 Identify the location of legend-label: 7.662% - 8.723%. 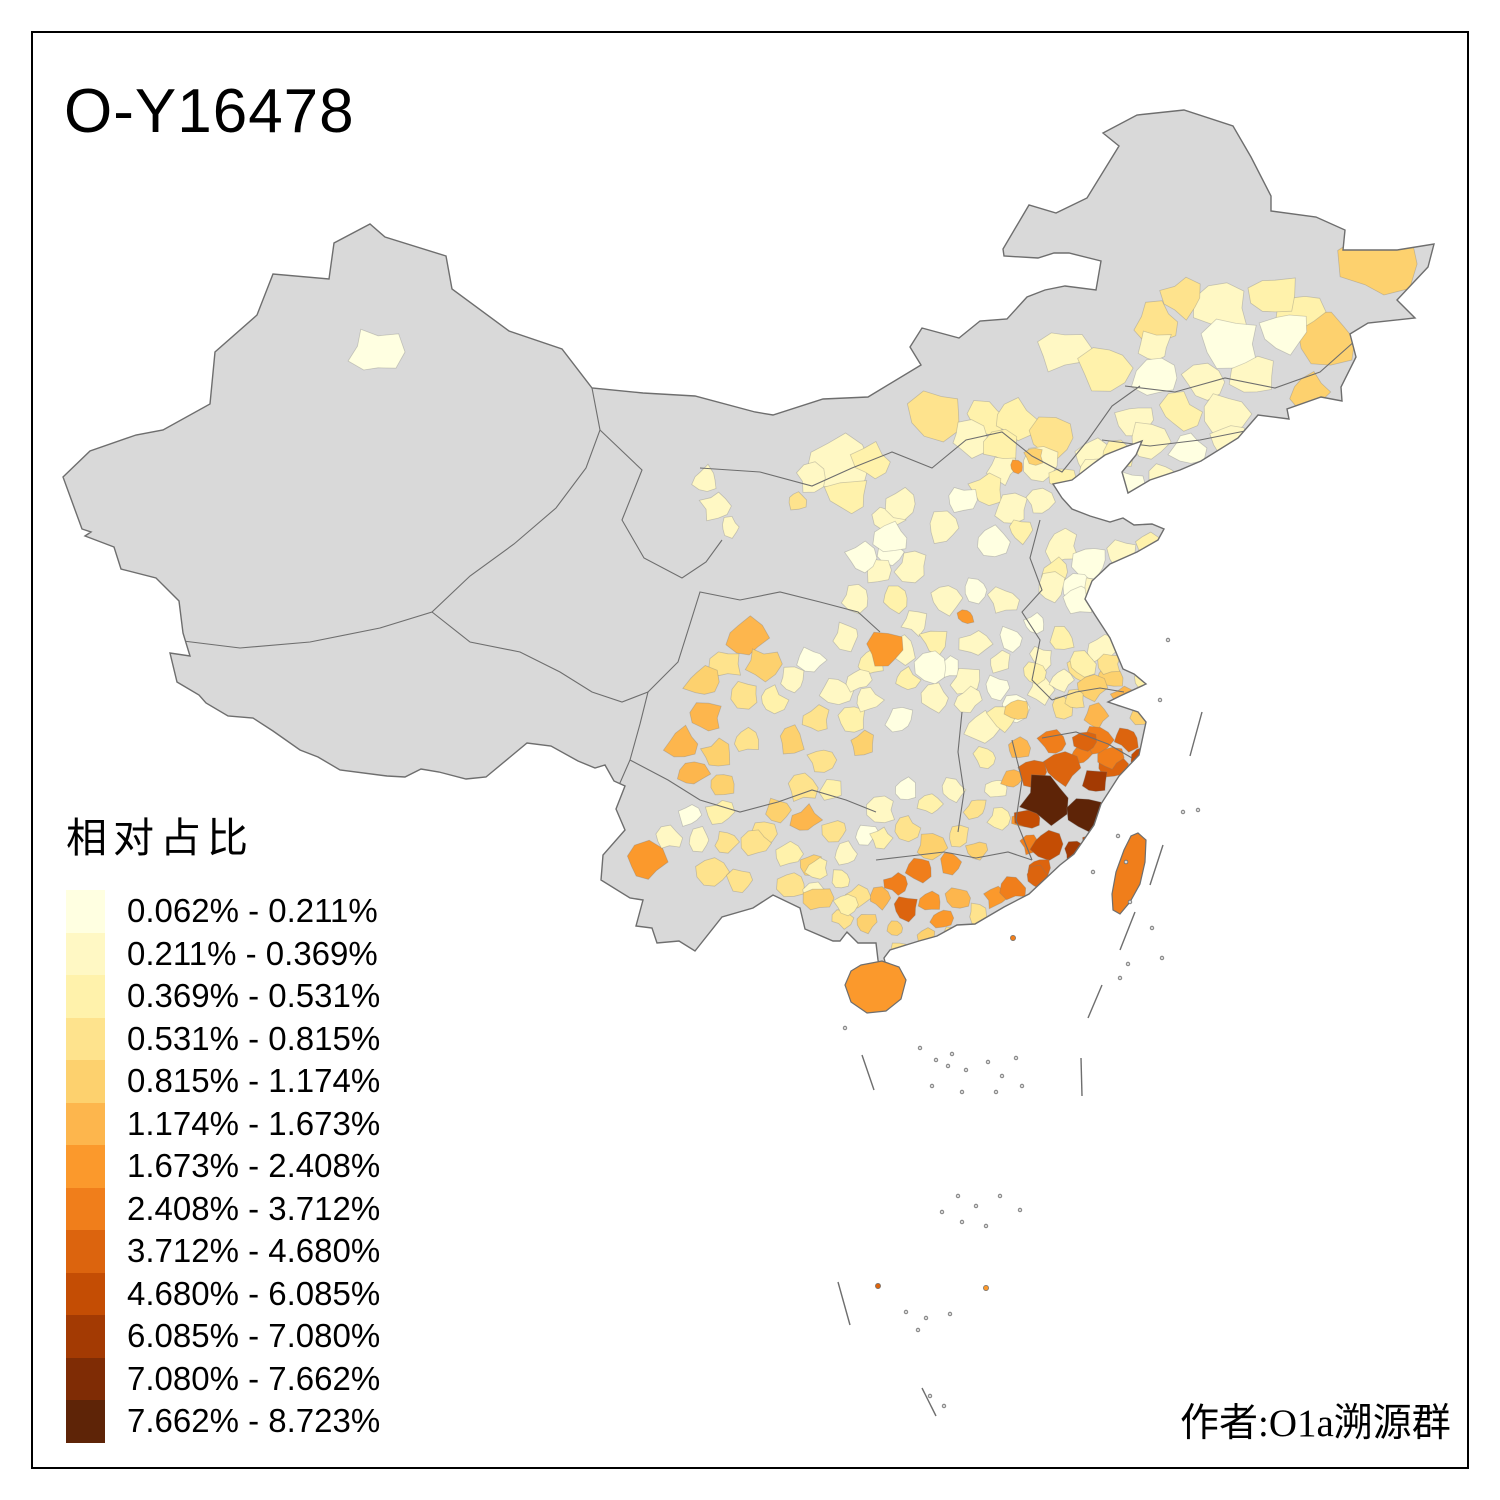
(254, 1421).